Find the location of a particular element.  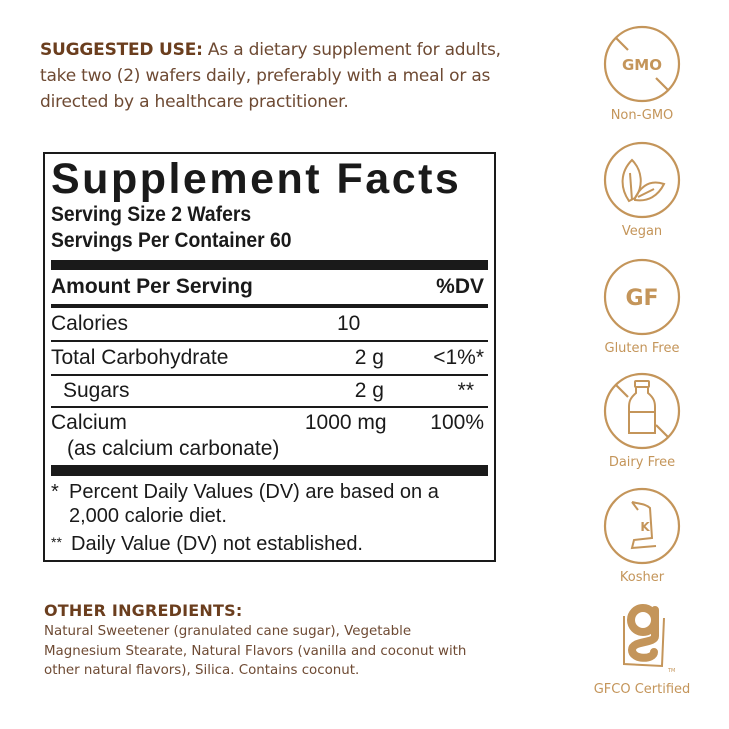

badge-non-gmo: GMO Non-GMO is located at coordinates (642, 74).